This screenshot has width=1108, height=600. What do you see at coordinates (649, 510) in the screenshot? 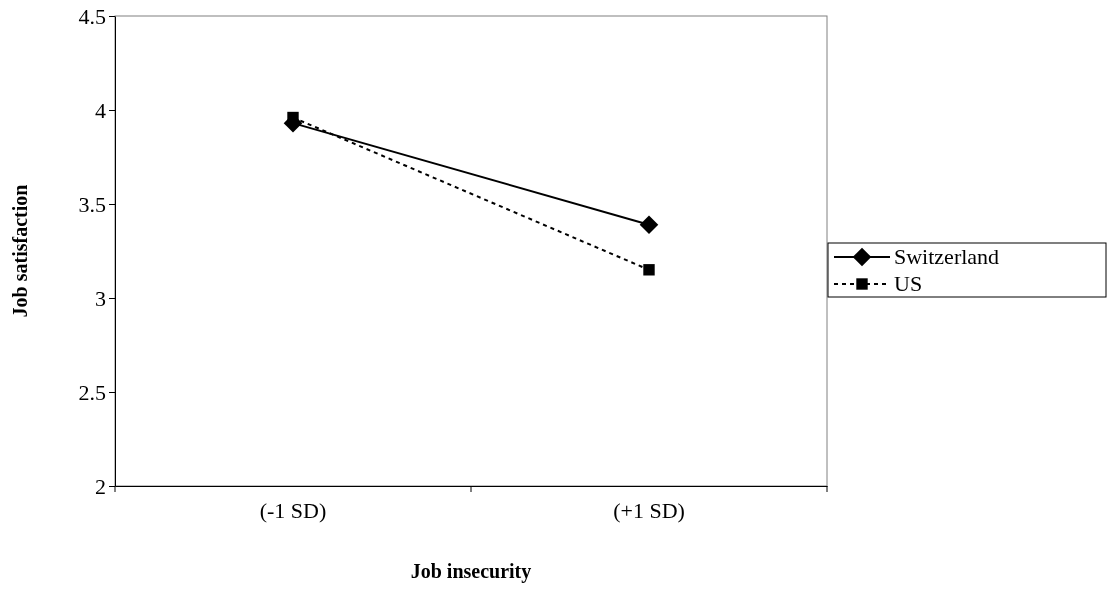
I see `x-tick-label: (+1 SD)` at bounding box center [649, 510].